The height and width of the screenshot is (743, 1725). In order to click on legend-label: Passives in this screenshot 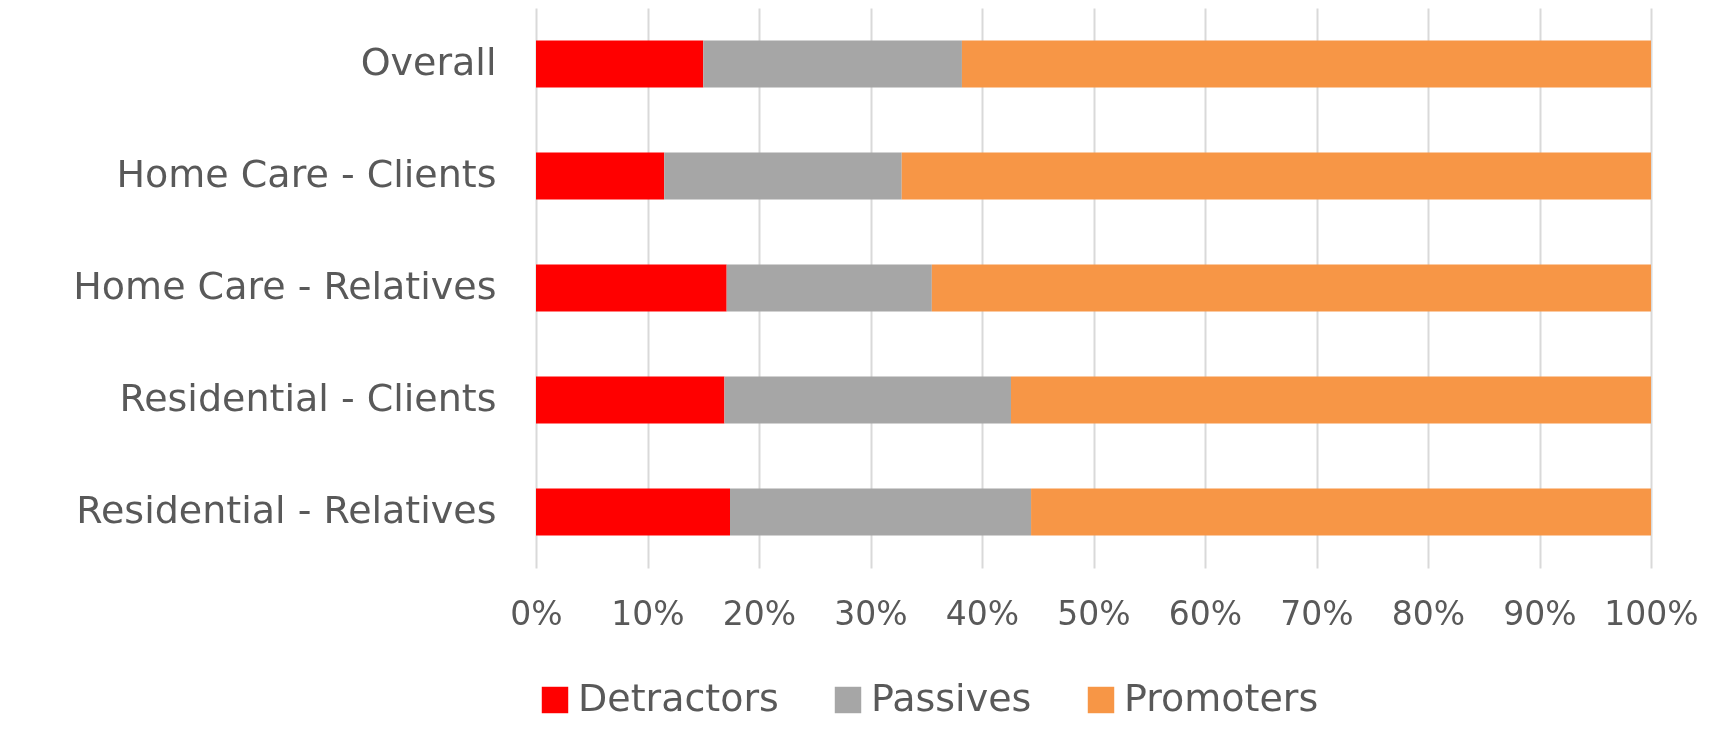, I will do `click(951, 698)`.